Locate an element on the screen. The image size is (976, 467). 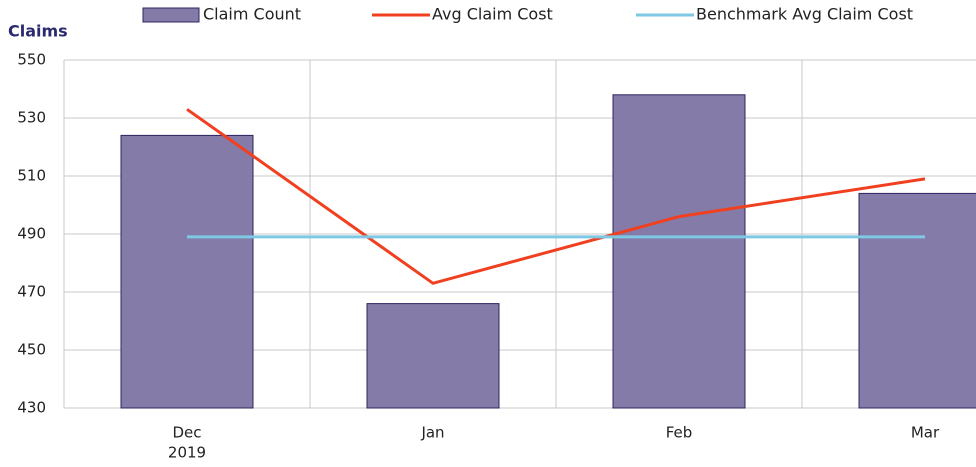
x-tick-label: Feb is located at coordinates (679, 433).